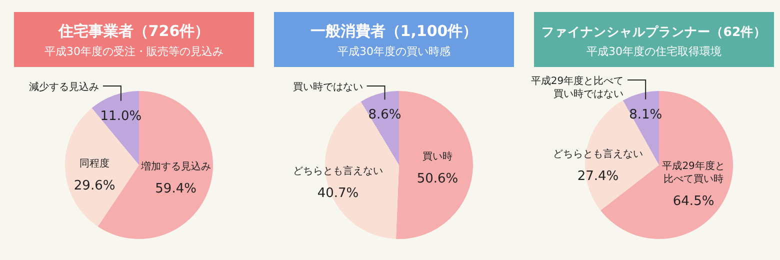  Describe the element at coordinates (437, 178) in the screenshot. I see `data-label: 50.6%` at that location.